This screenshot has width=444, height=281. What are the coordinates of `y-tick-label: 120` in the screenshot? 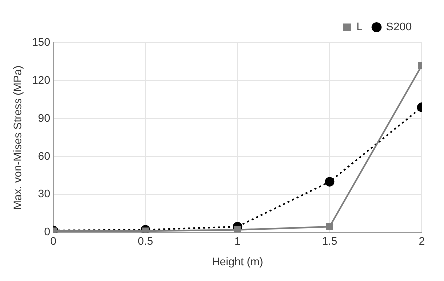 It's located at (41, 80).